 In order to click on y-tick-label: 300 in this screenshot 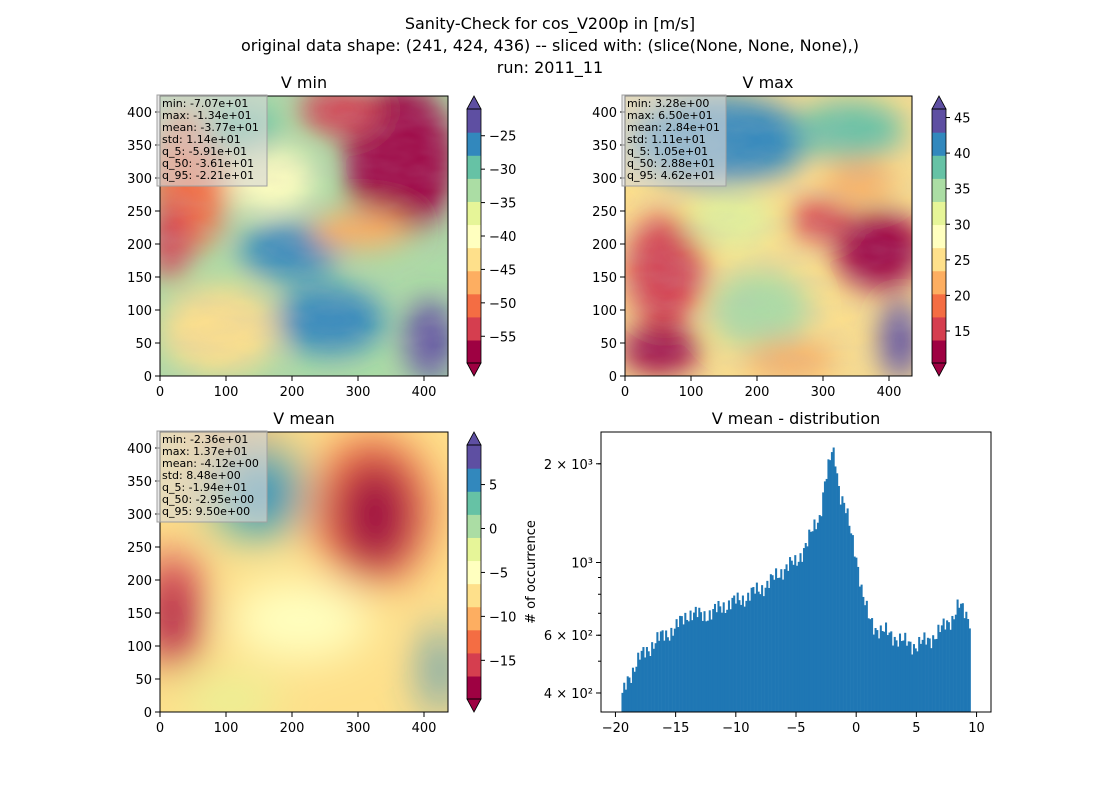, I will do `click(604, 179)`.